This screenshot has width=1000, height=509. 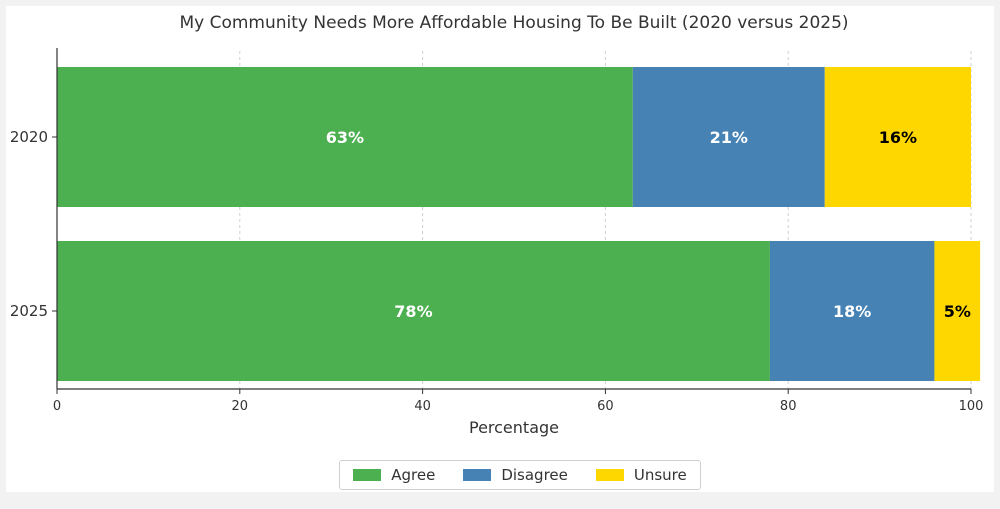 I want to click on legend-item-agree: Agree, so click(x=394, y=475).